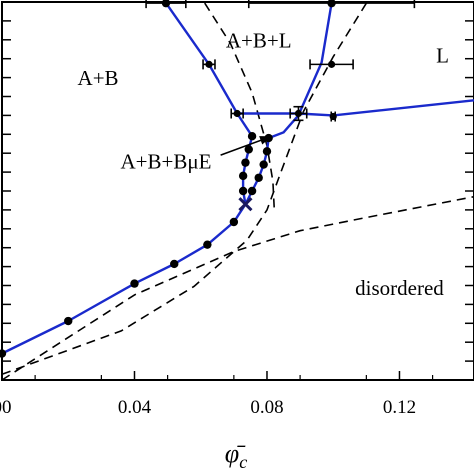 The width and height of the screenshot is (474, 474). I want to click on x-tick-label: 0.04, so click(135, 407).